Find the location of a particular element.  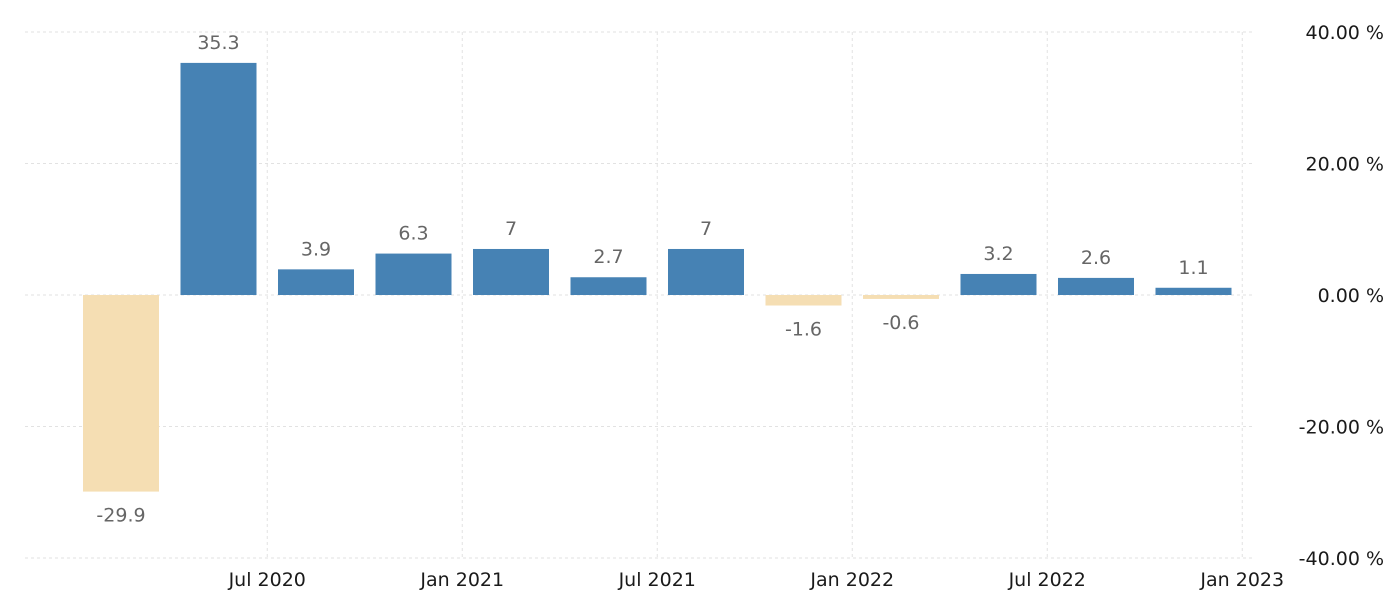

y-axis: 40.00 % 20.00 % 0.00 % -20.00 % -40.00 % is located at coordinates (1341, 296).